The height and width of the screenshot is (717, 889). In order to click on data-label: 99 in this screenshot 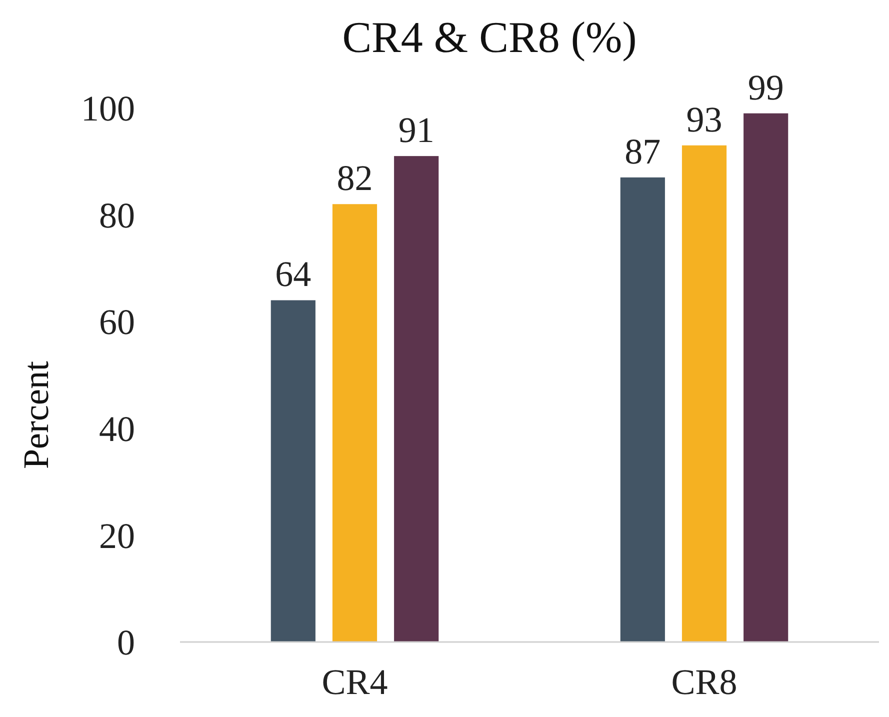, I will do `click(766, 87)`.